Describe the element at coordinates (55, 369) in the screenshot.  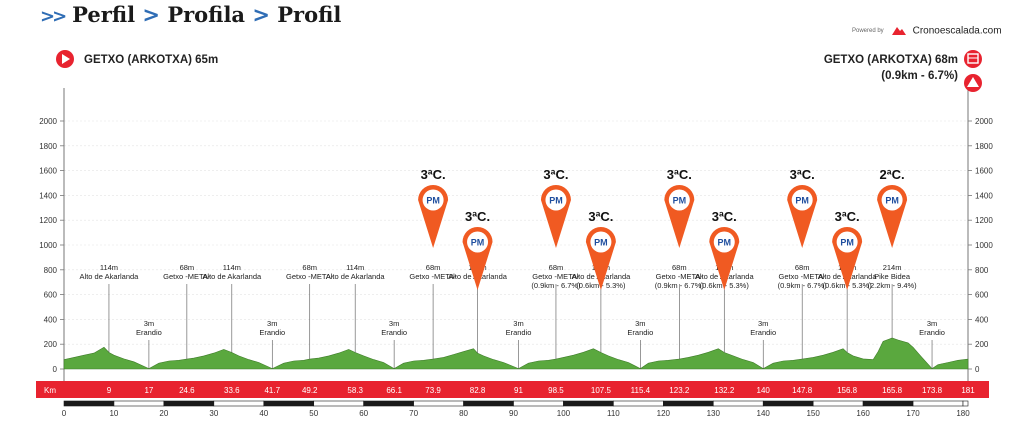
I see `y-tick-label-left: 0` at that location.